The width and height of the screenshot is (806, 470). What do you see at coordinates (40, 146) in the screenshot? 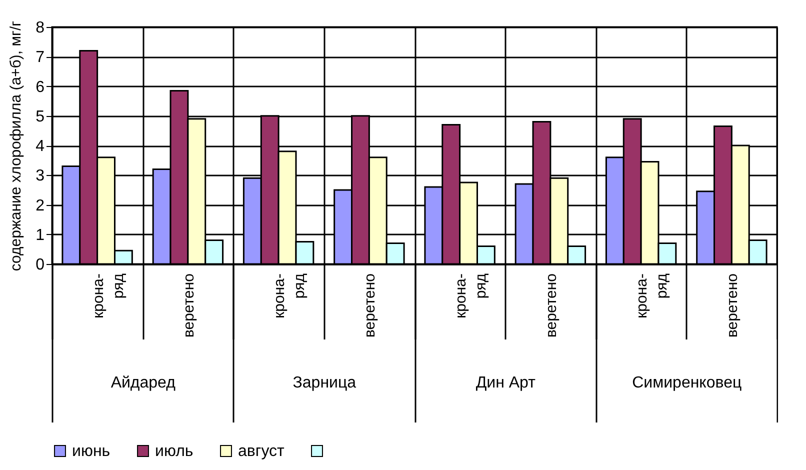
I see `y-tick-label: 4` at bounding box center [40, 146].